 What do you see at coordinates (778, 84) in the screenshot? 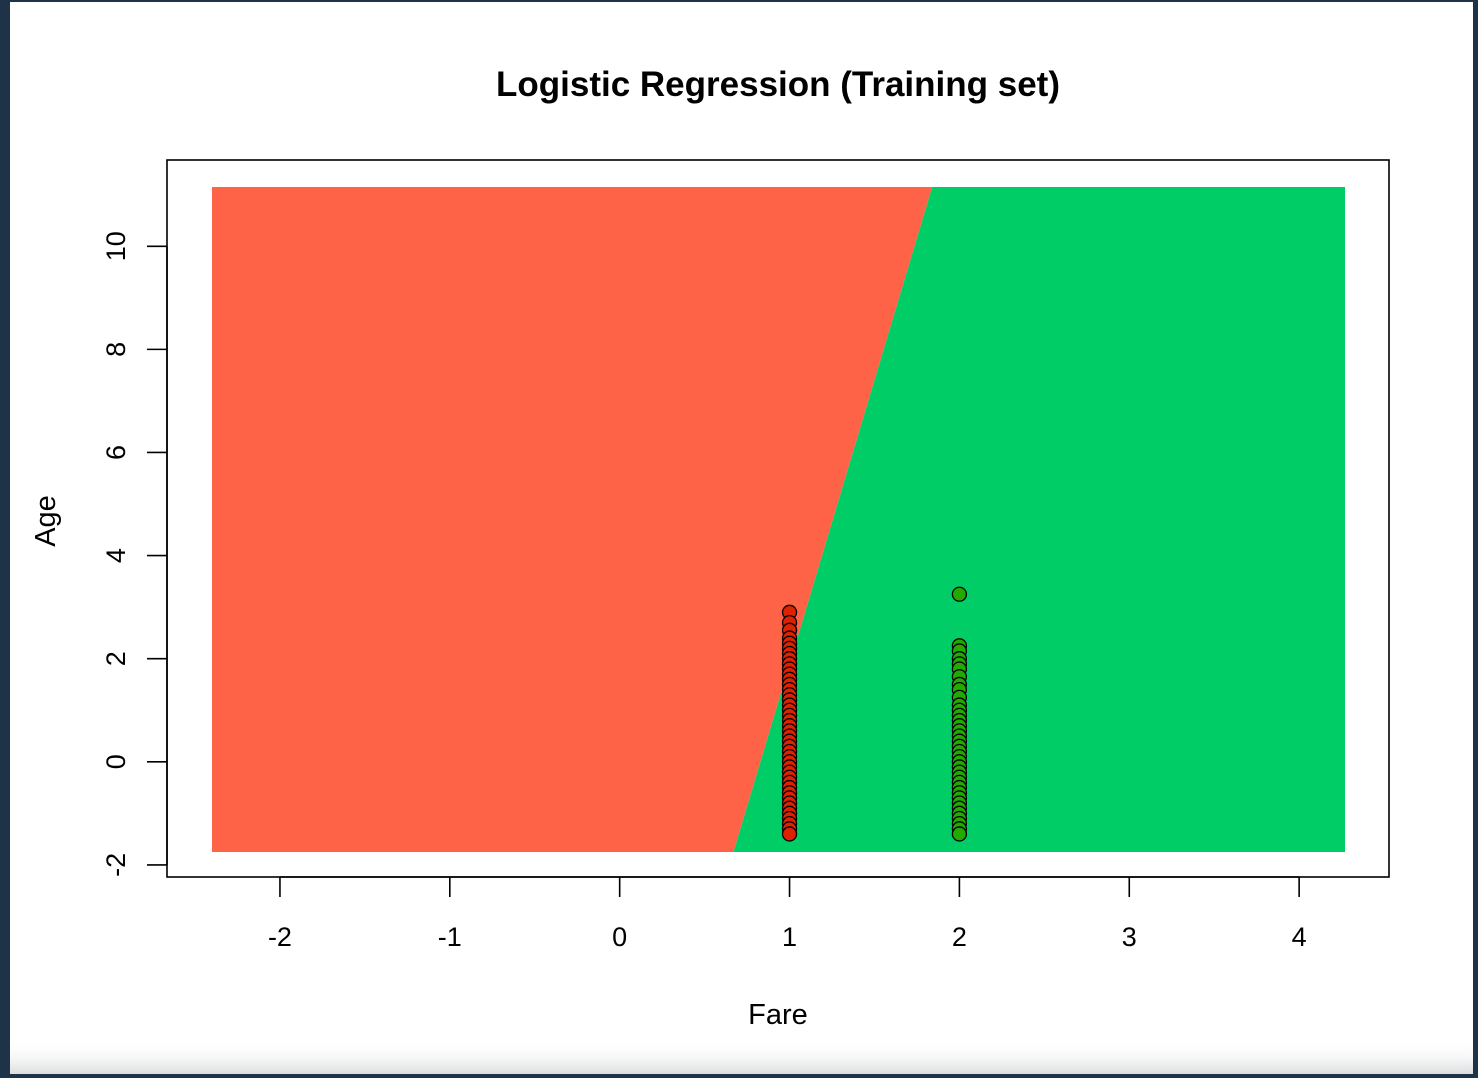
I see `chart-title: Logistic Regression (Training set)` at bounding box center [778, 84].